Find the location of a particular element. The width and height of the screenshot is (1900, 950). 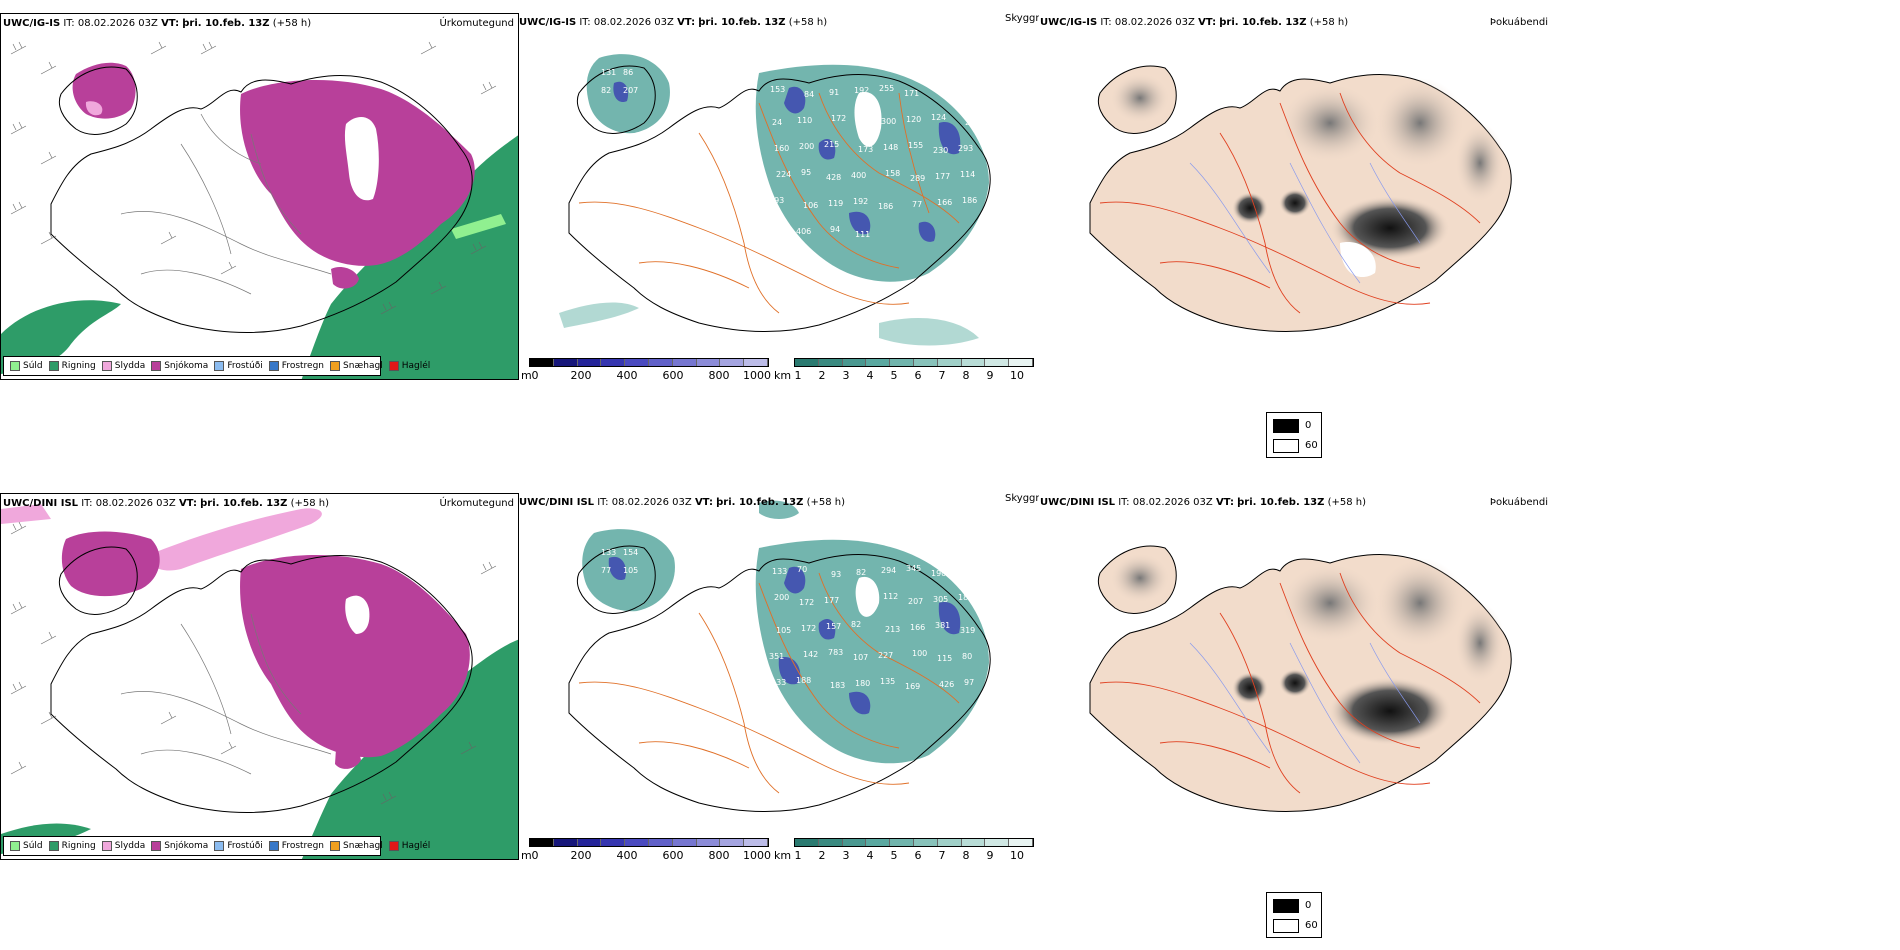

drizzle-area is located at coordinates (478, 226).